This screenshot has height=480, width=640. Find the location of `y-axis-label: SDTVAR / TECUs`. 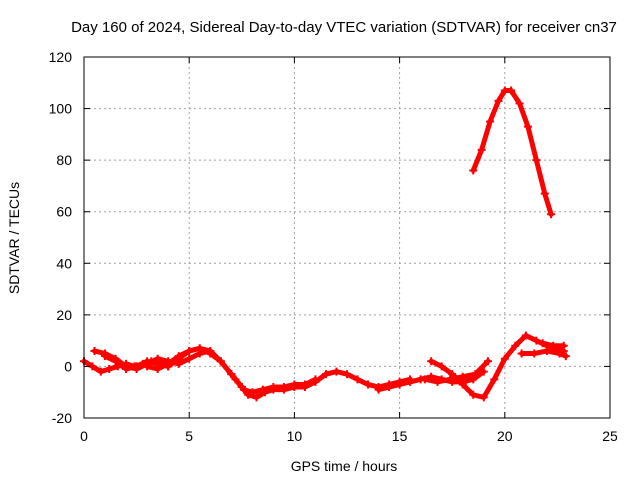

y-axis-label: SDTVAR / TECUs is located at coordinates (14, 238).